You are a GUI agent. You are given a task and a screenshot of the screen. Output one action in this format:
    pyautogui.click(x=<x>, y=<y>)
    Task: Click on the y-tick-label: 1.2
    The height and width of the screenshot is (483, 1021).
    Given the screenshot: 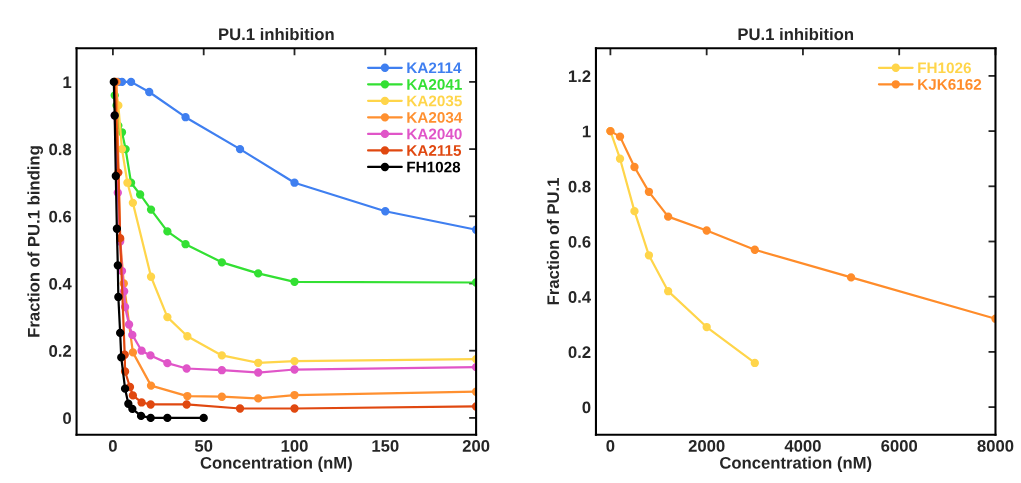 What is the action you would take?
    pyautogui.click(x=579, y=76)
    